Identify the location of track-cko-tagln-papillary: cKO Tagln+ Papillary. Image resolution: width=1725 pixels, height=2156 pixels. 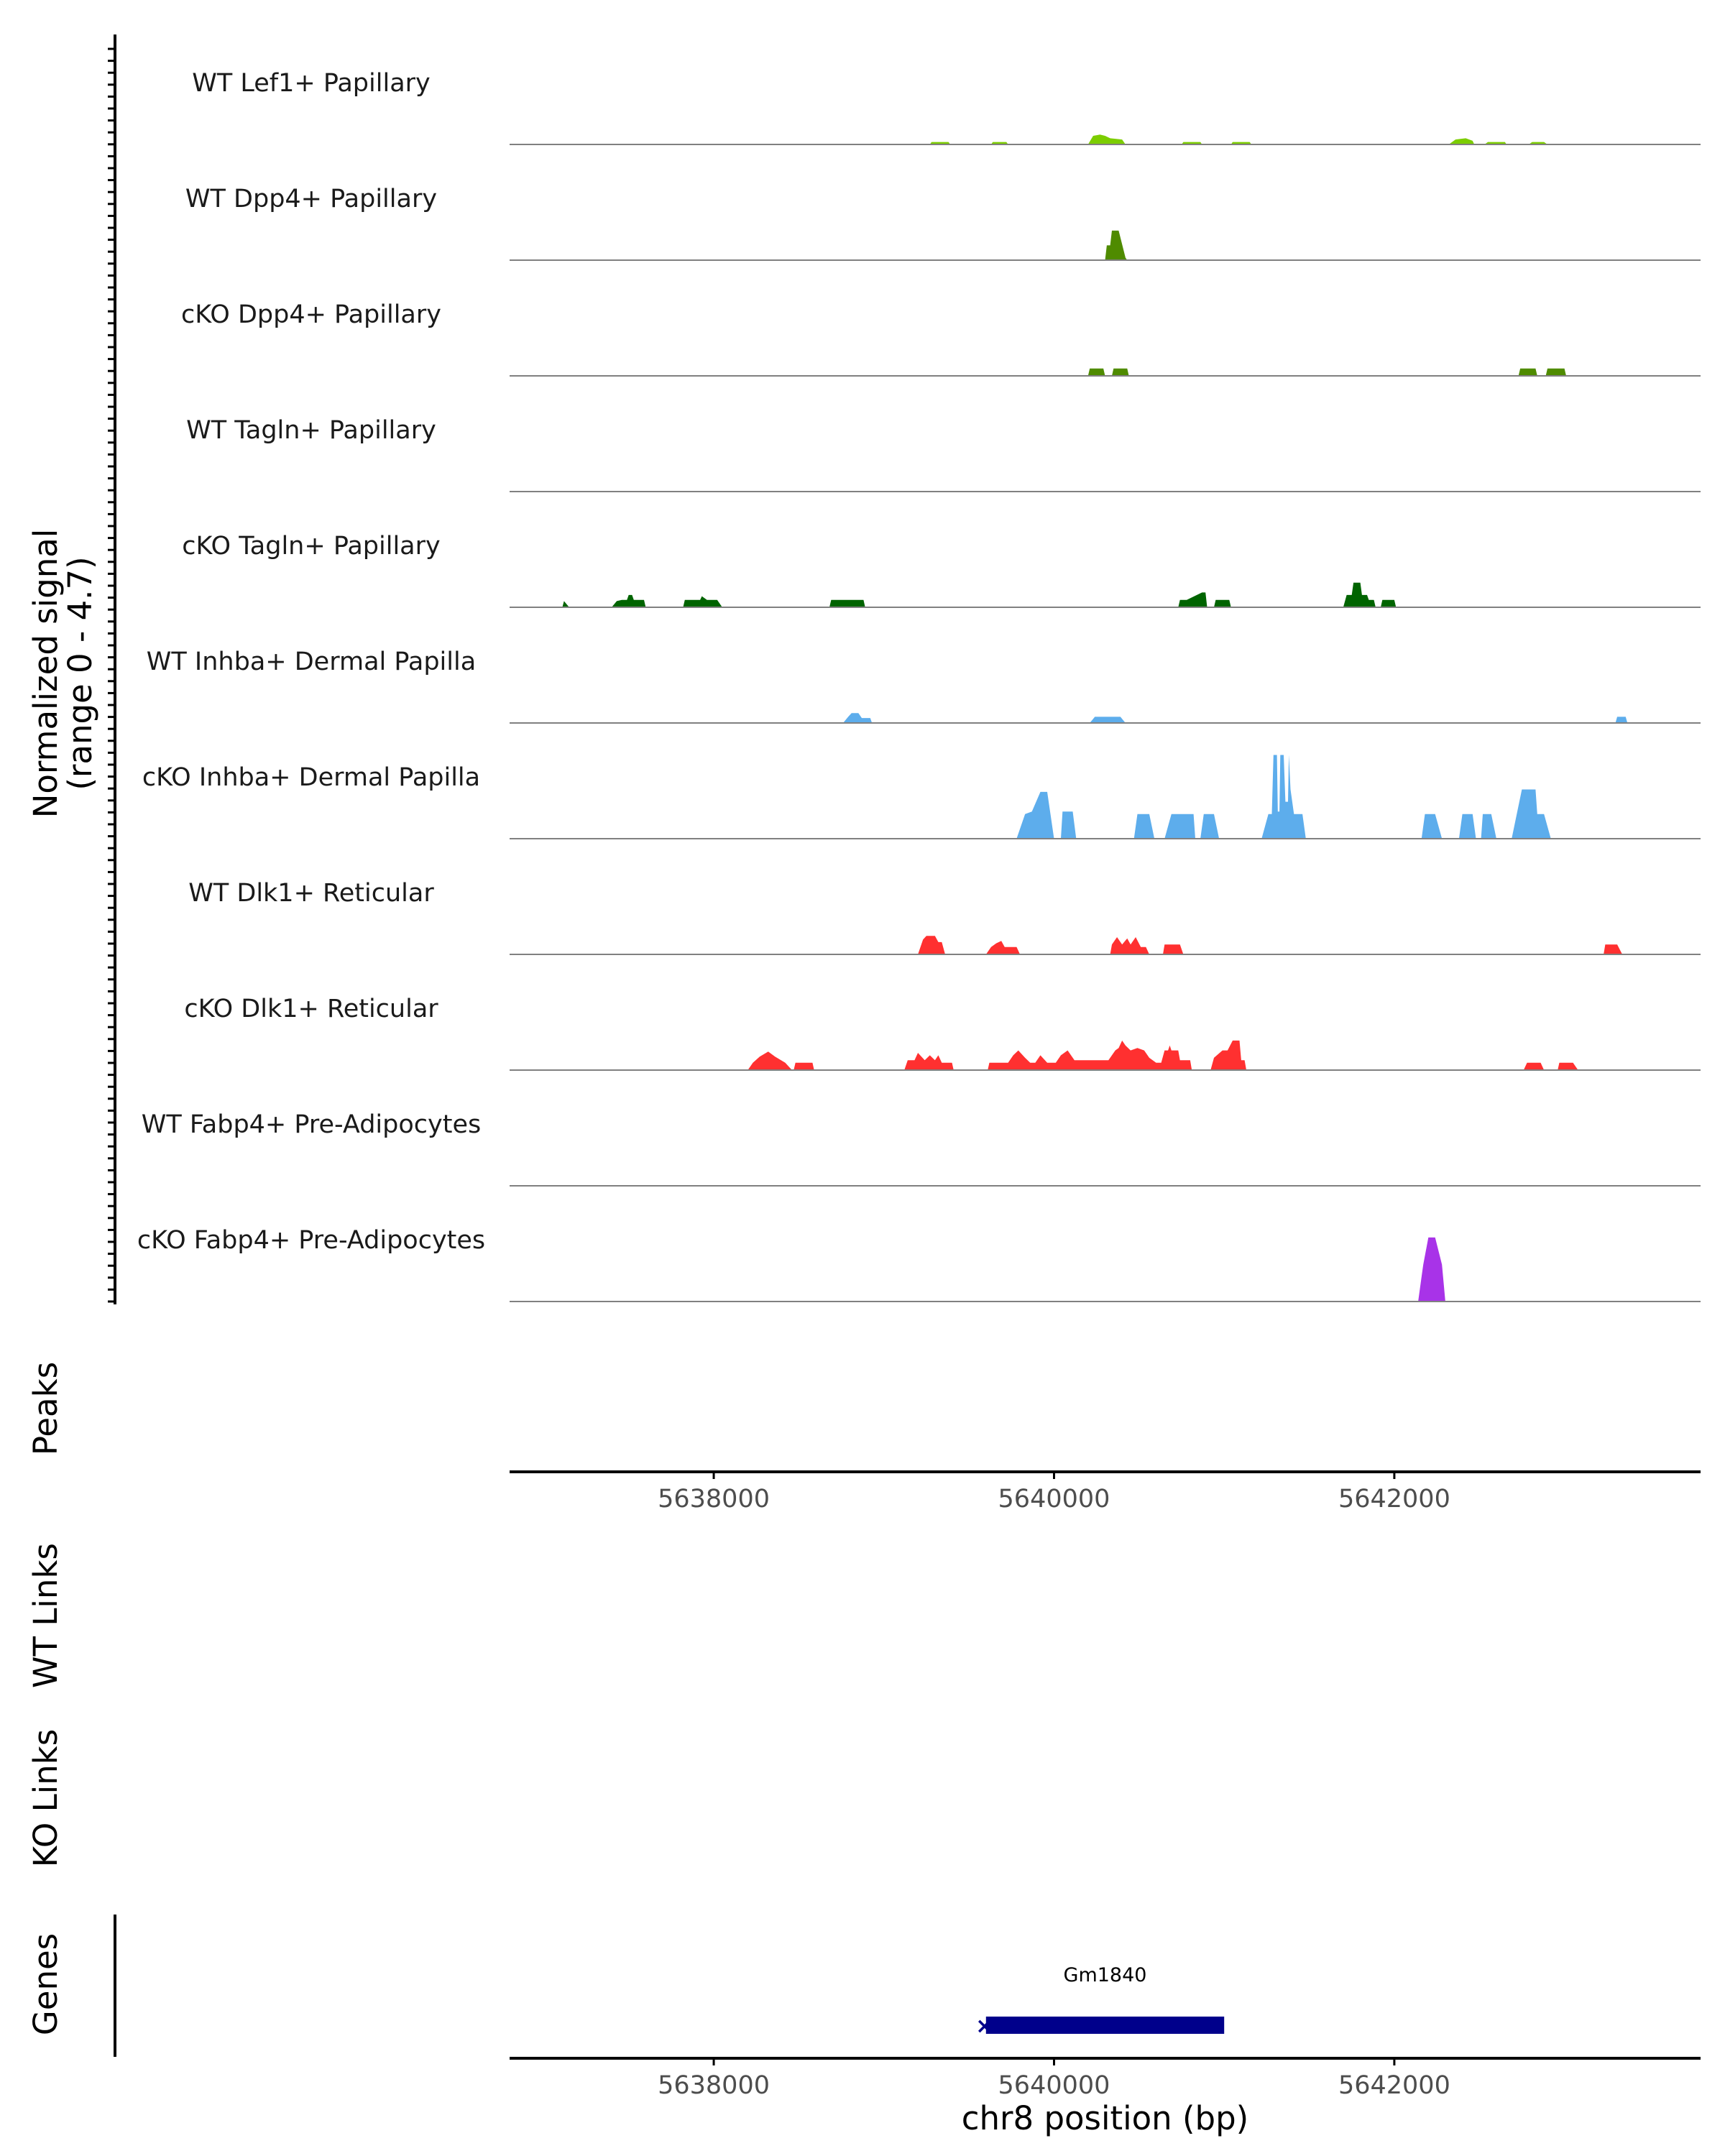
(941, 570).